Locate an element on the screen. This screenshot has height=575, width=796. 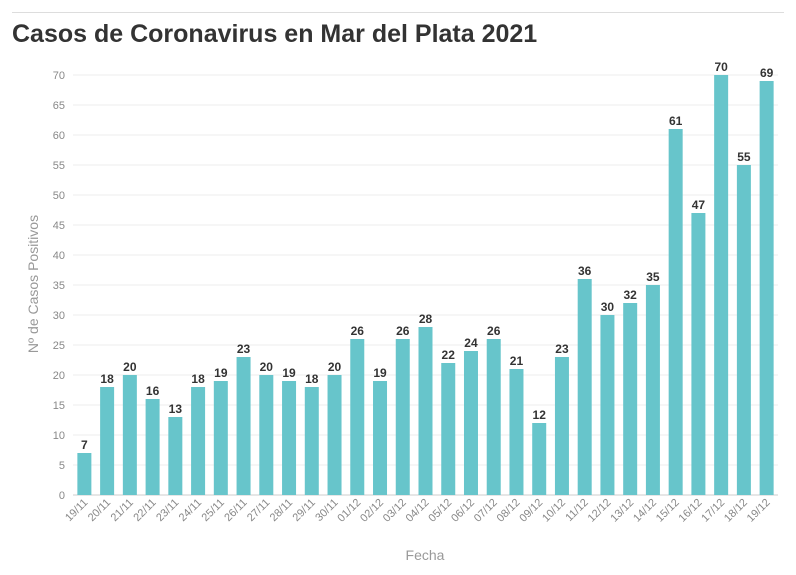
y-axis-ticks: 0 5 10 15 20 25 30 35 40 45 50 55 60 65 70 is located at coordinates (59, 286).